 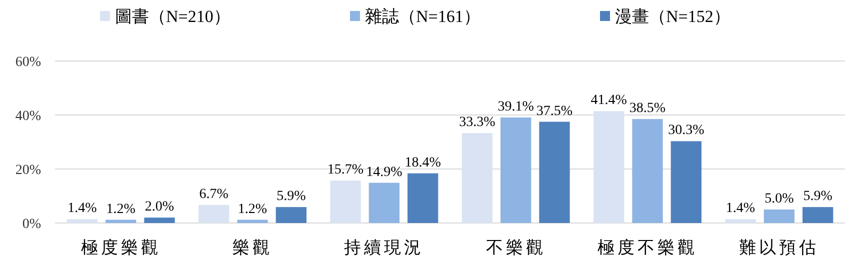 I want to click on data-label: 6.7%, so click(x=214, y=194).